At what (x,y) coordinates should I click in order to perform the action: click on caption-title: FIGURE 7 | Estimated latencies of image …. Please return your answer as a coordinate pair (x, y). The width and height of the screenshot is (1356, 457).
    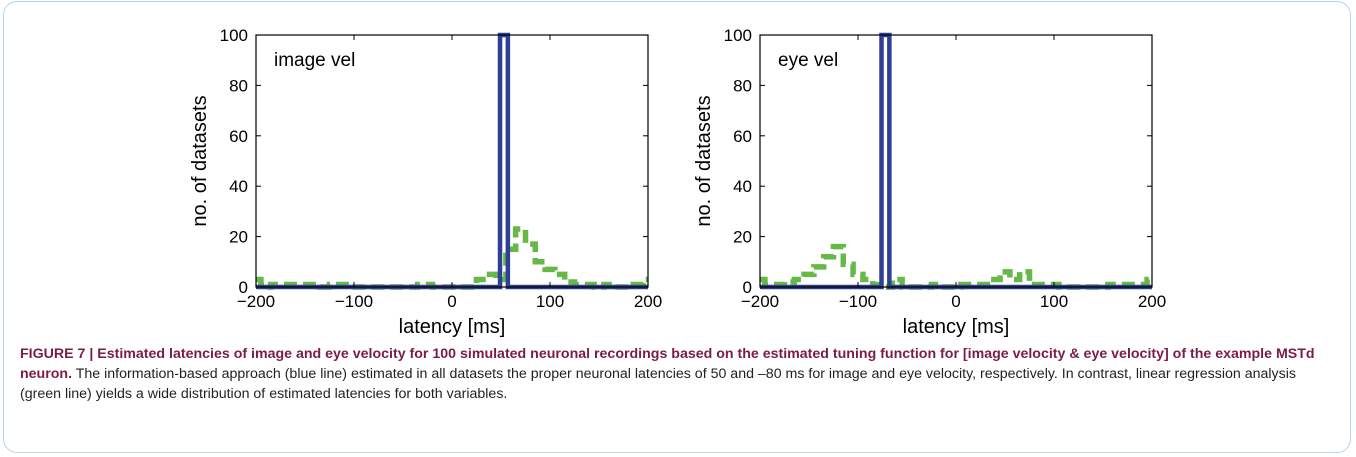
    Looking at the image, I should click on (667, 364).